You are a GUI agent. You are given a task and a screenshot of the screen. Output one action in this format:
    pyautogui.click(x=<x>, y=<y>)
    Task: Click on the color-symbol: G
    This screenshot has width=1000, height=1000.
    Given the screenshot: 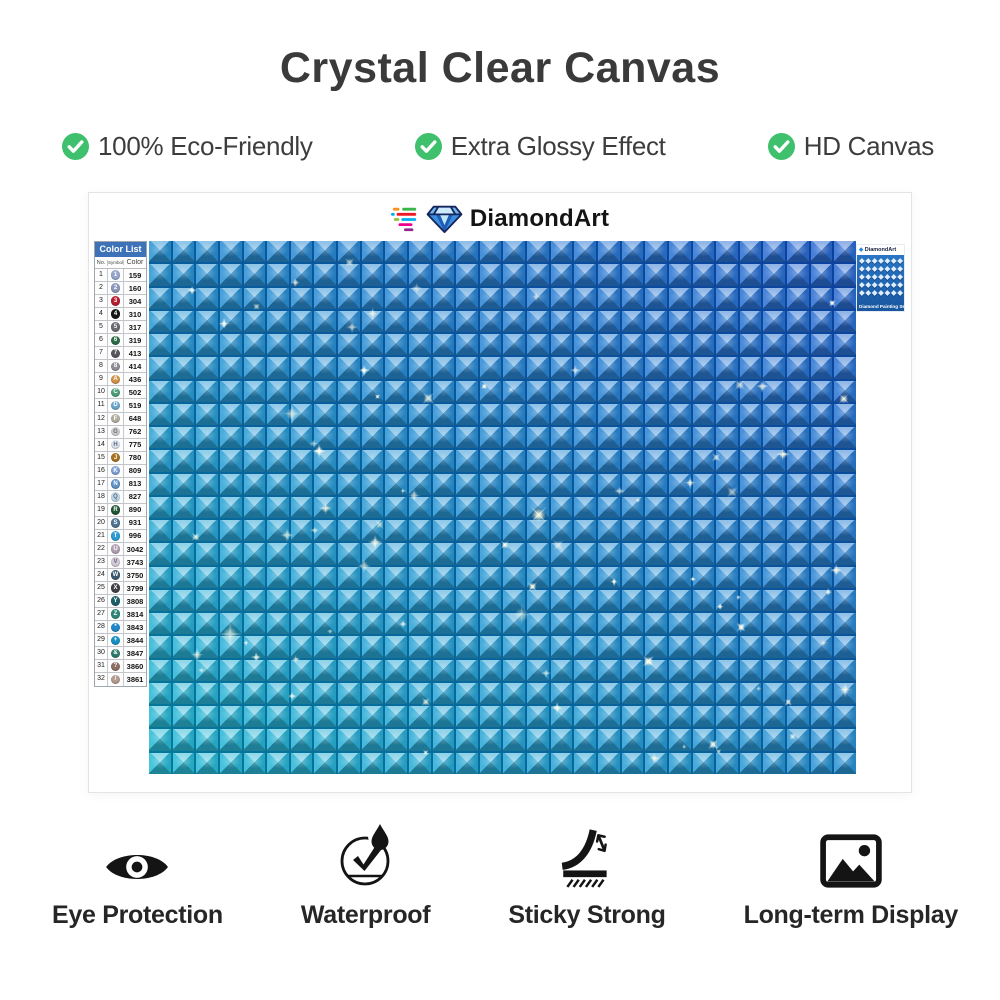 What is the action you would take?
    pyautogui.click(x=116, y=431)
    